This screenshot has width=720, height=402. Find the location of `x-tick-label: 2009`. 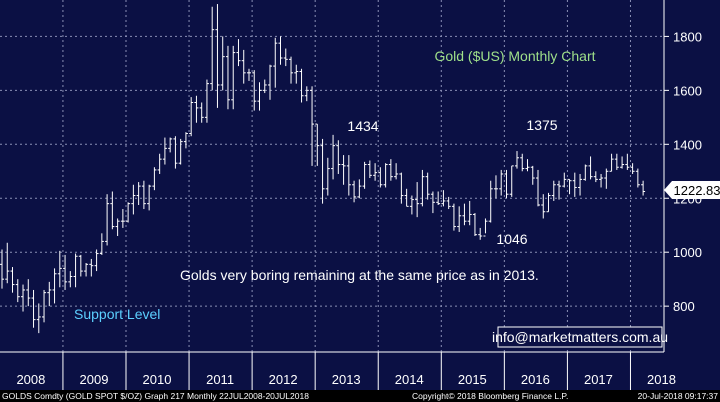

x-tick-label: 2009 is located at coordinates (94, 379).